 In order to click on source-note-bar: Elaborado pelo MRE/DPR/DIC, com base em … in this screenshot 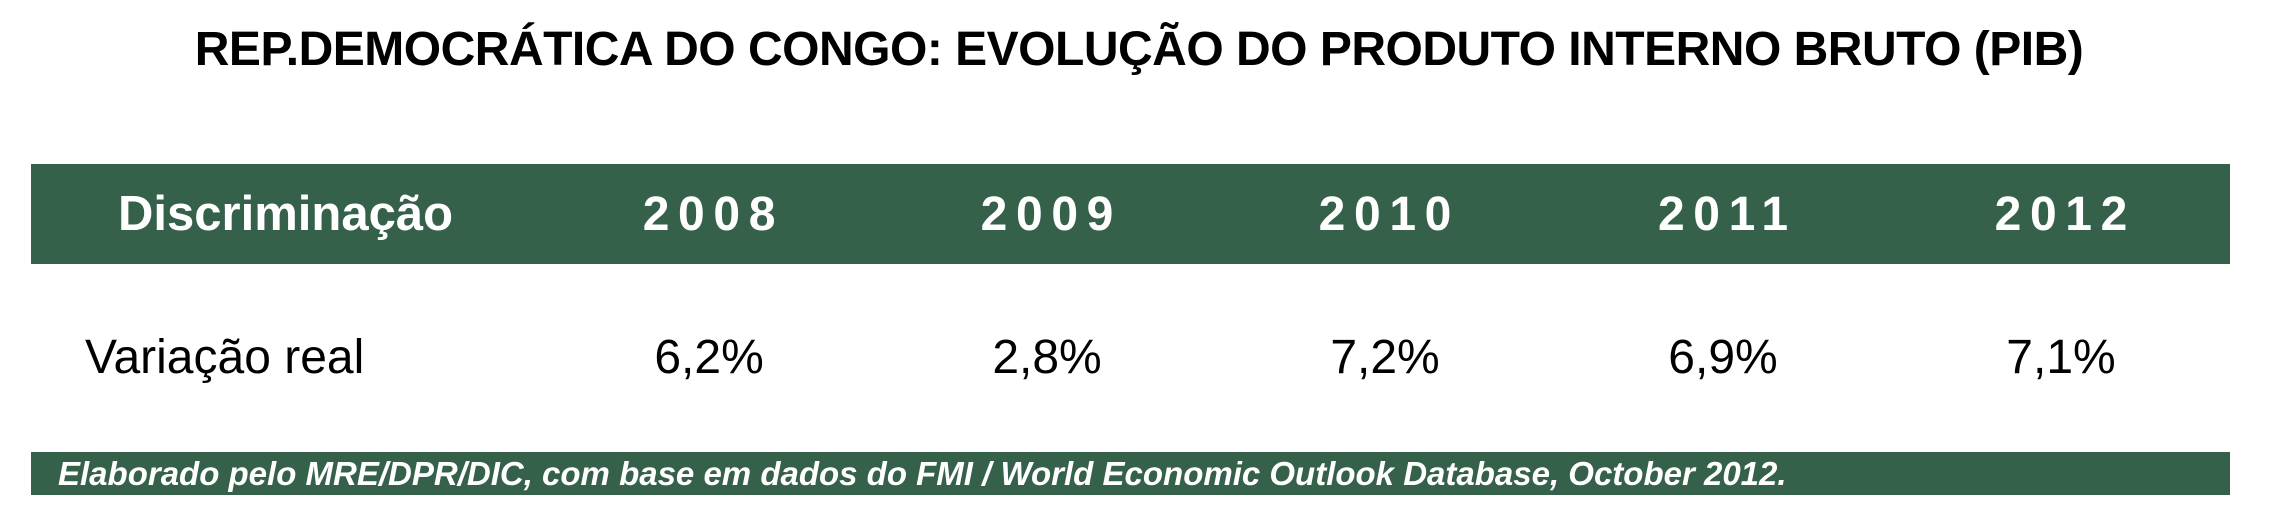, I will do `click(1130, 473)`.